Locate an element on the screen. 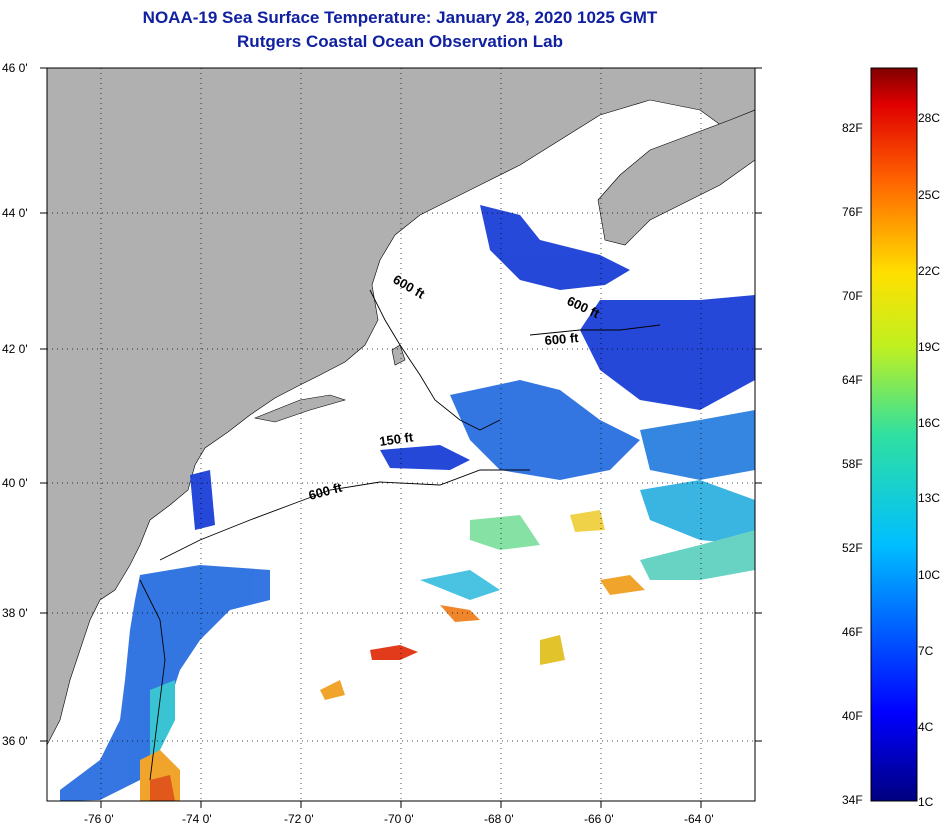  colorbar-f-label: 64F is located at coordinates (852, 380).